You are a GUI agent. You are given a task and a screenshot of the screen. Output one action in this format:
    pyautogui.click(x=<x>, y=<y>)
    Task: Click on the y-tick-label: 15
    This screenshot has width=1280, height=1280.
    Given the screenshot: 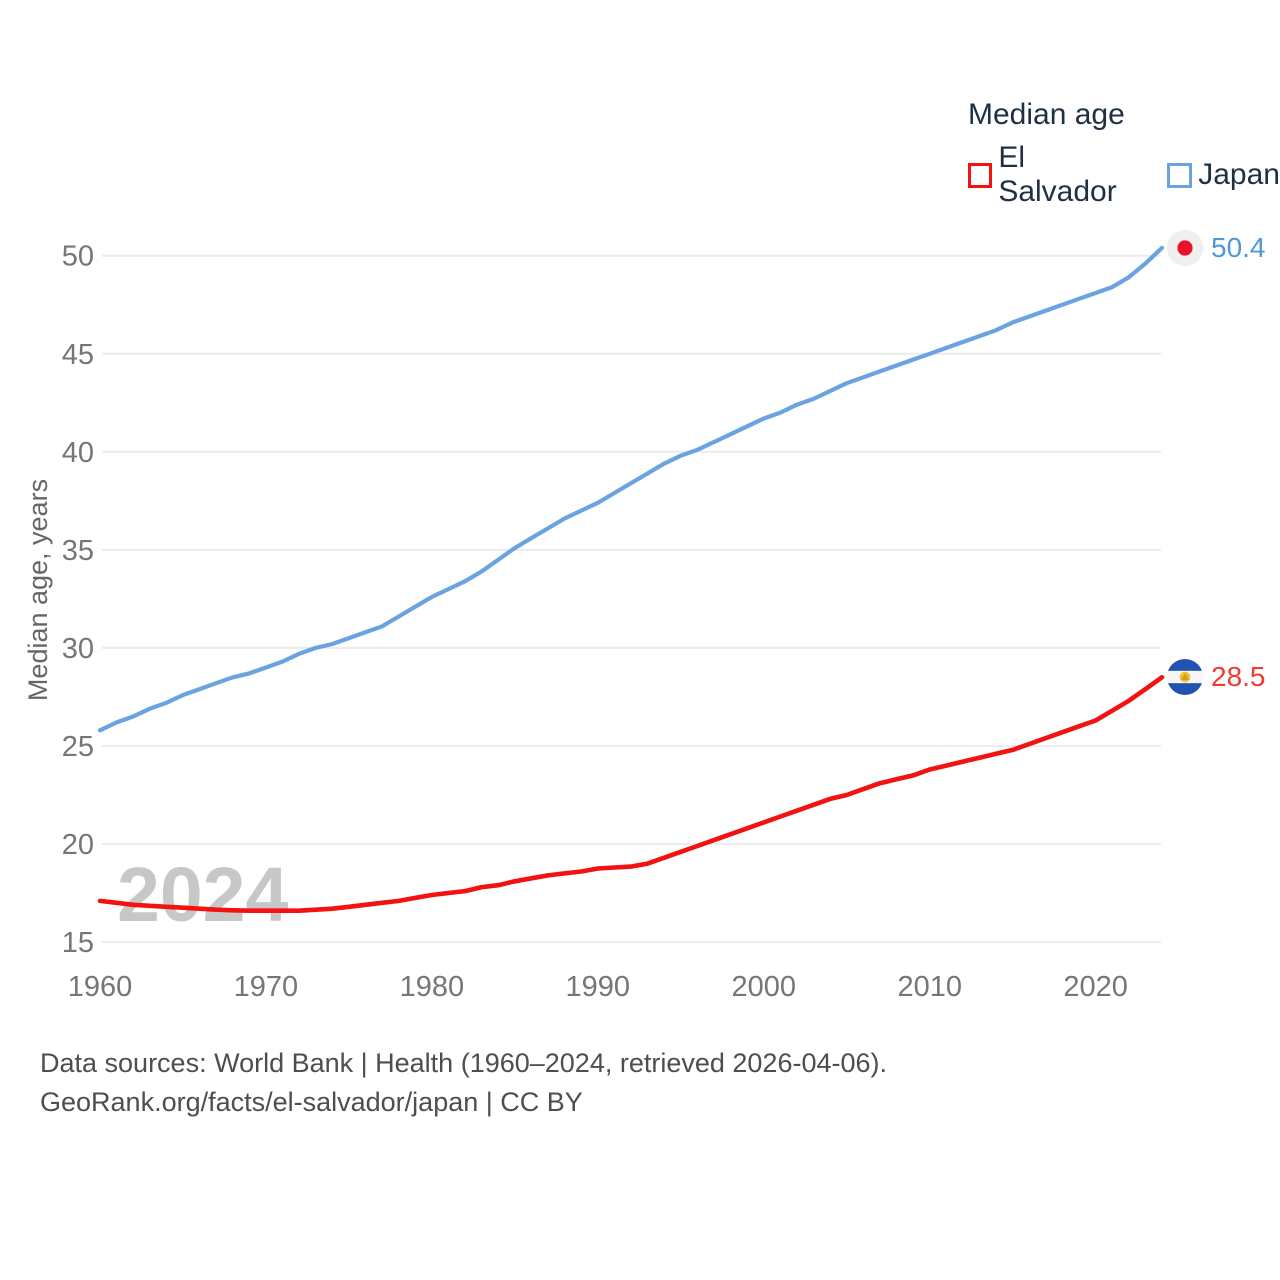 What is the action you would take?
    pyautogui.click(x=78, y=943)
    